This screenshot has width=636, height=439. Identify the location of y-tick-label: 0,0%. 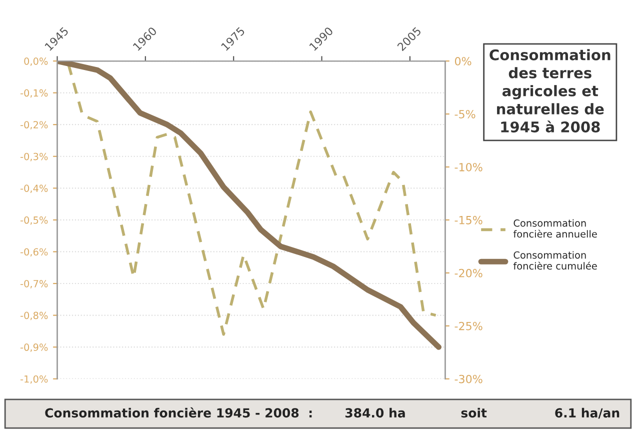
(36, 62).